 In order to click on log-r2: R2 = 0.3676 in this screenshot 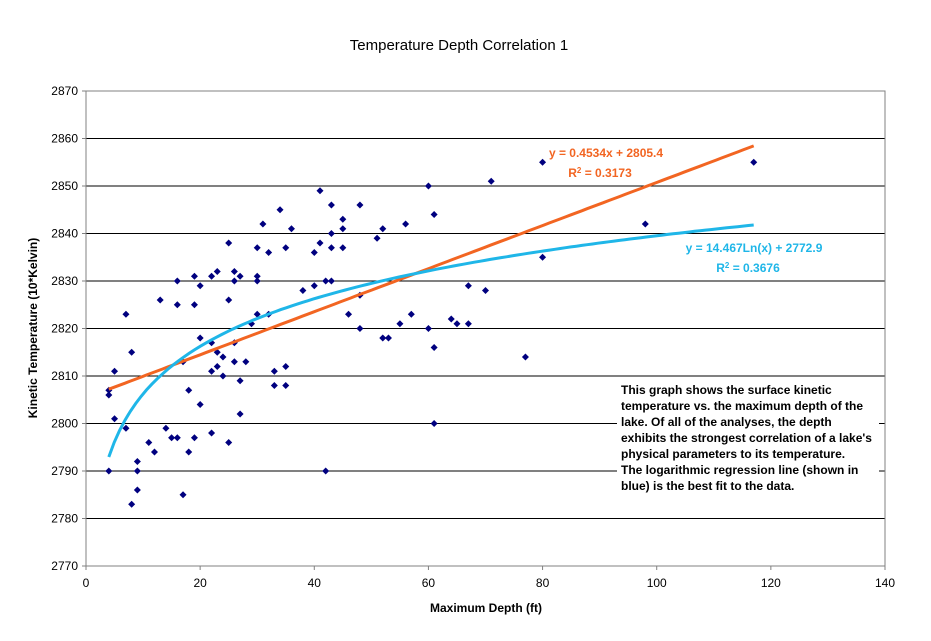, I will do `click(748, 268)`.